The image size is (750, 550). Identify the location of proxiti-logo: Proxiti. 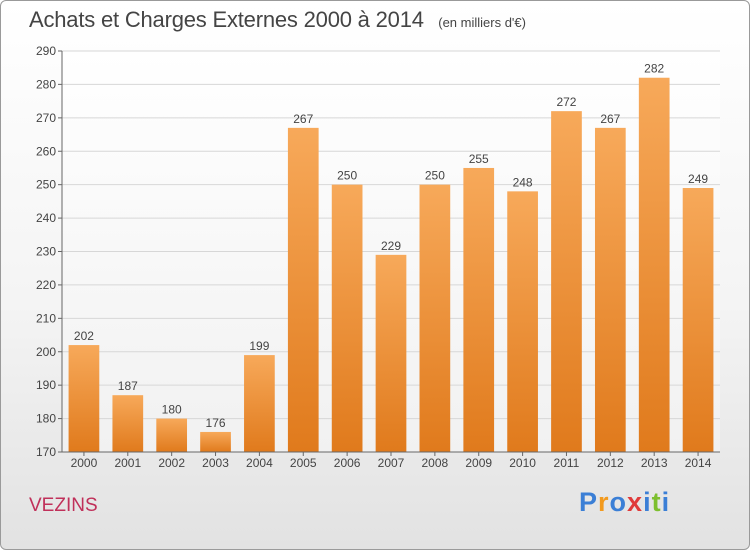
(624, 502).